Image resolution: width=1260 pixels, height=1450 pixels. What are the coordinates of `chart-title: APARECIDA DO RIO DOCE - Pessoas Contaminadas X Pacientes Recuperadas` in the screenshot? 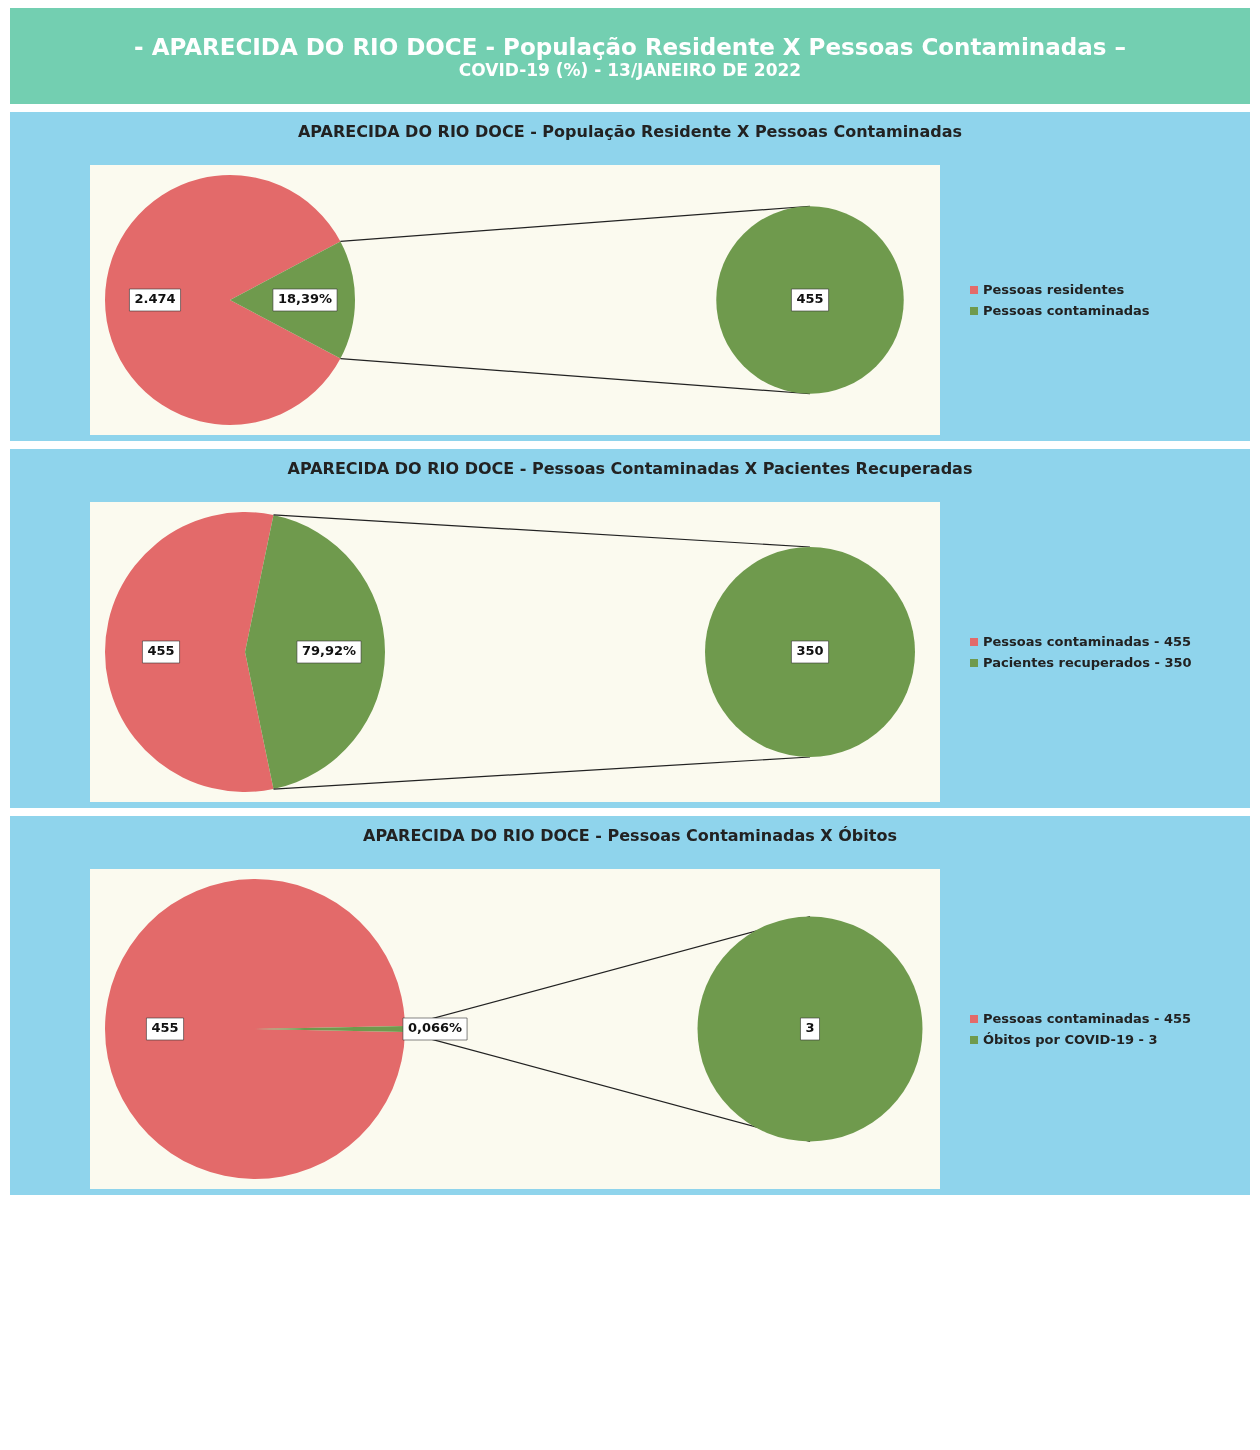 It's located at (630, 468).